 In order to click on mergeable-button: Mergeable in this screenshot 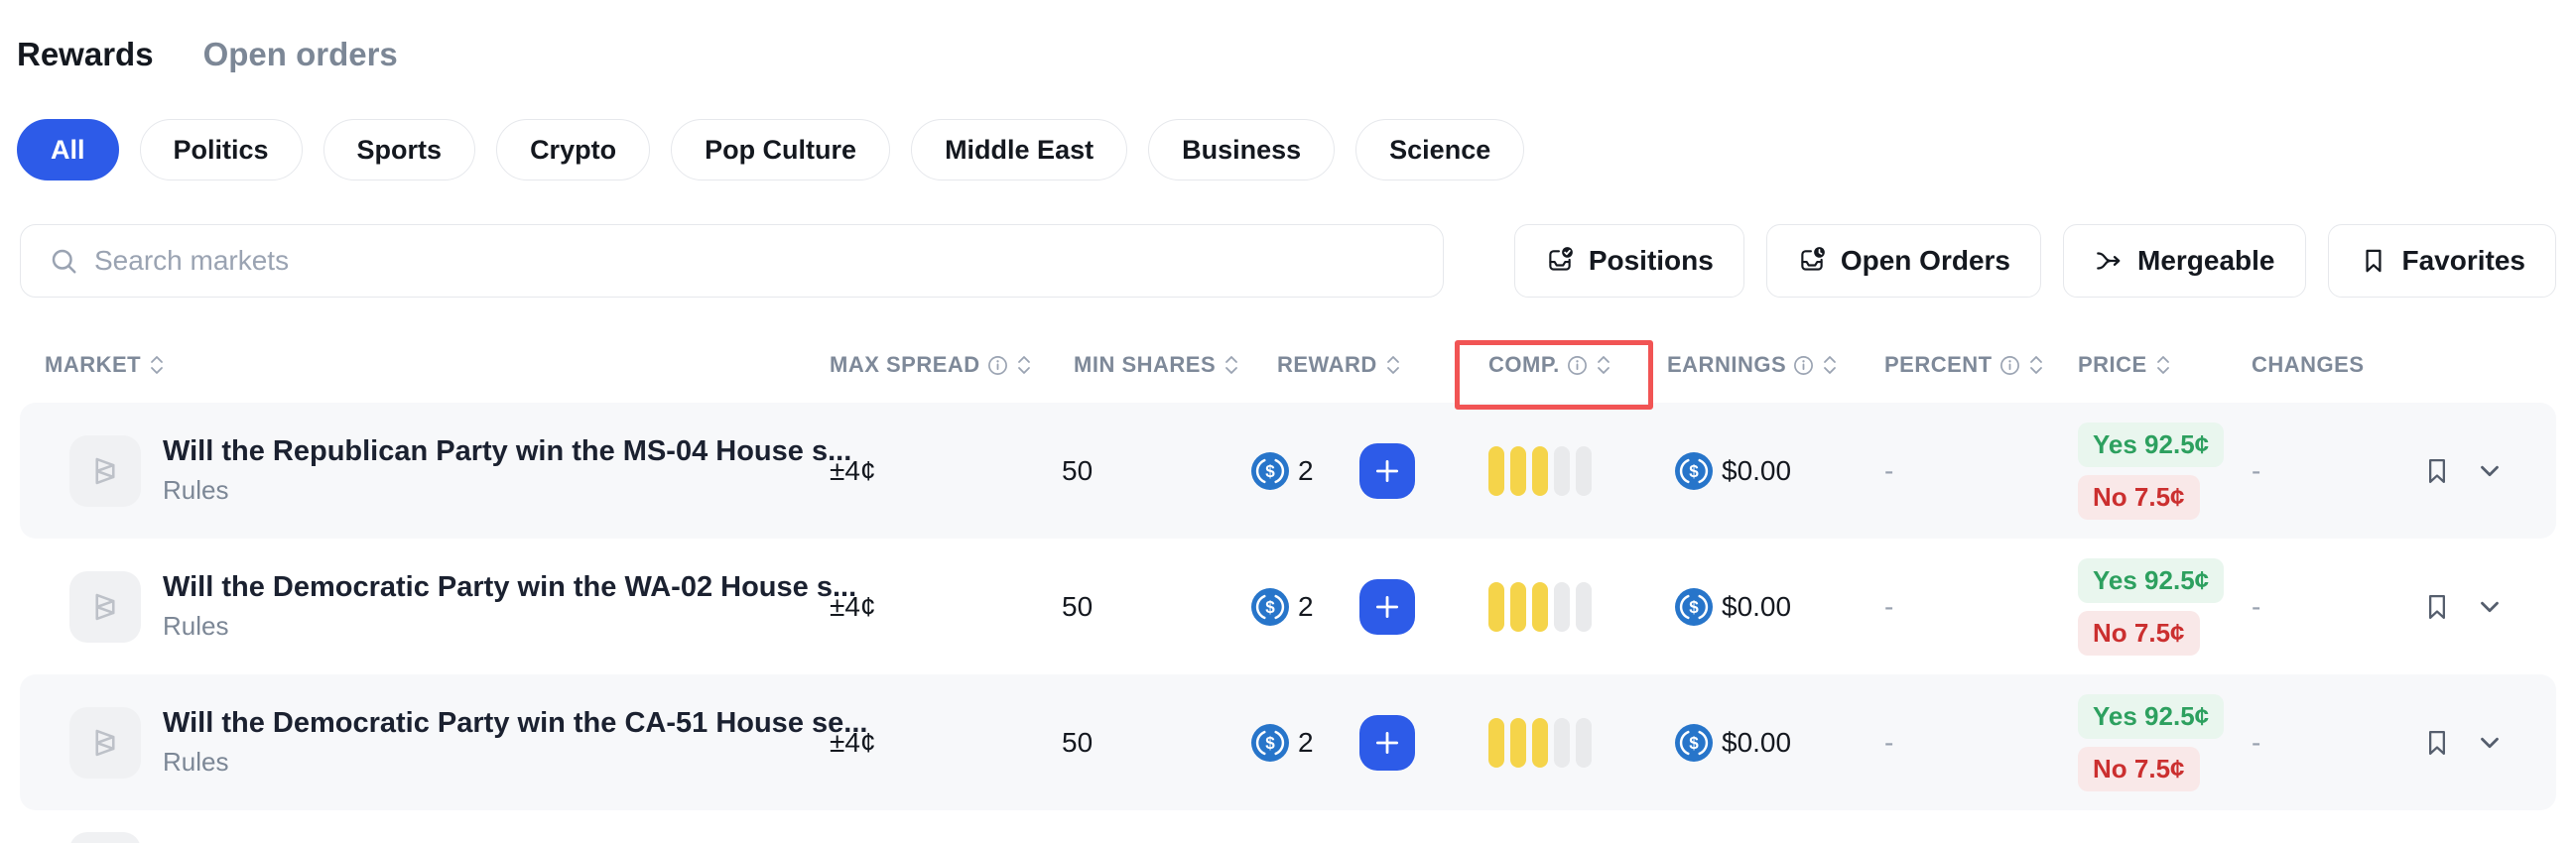, I will do `click(2184, 261)`.